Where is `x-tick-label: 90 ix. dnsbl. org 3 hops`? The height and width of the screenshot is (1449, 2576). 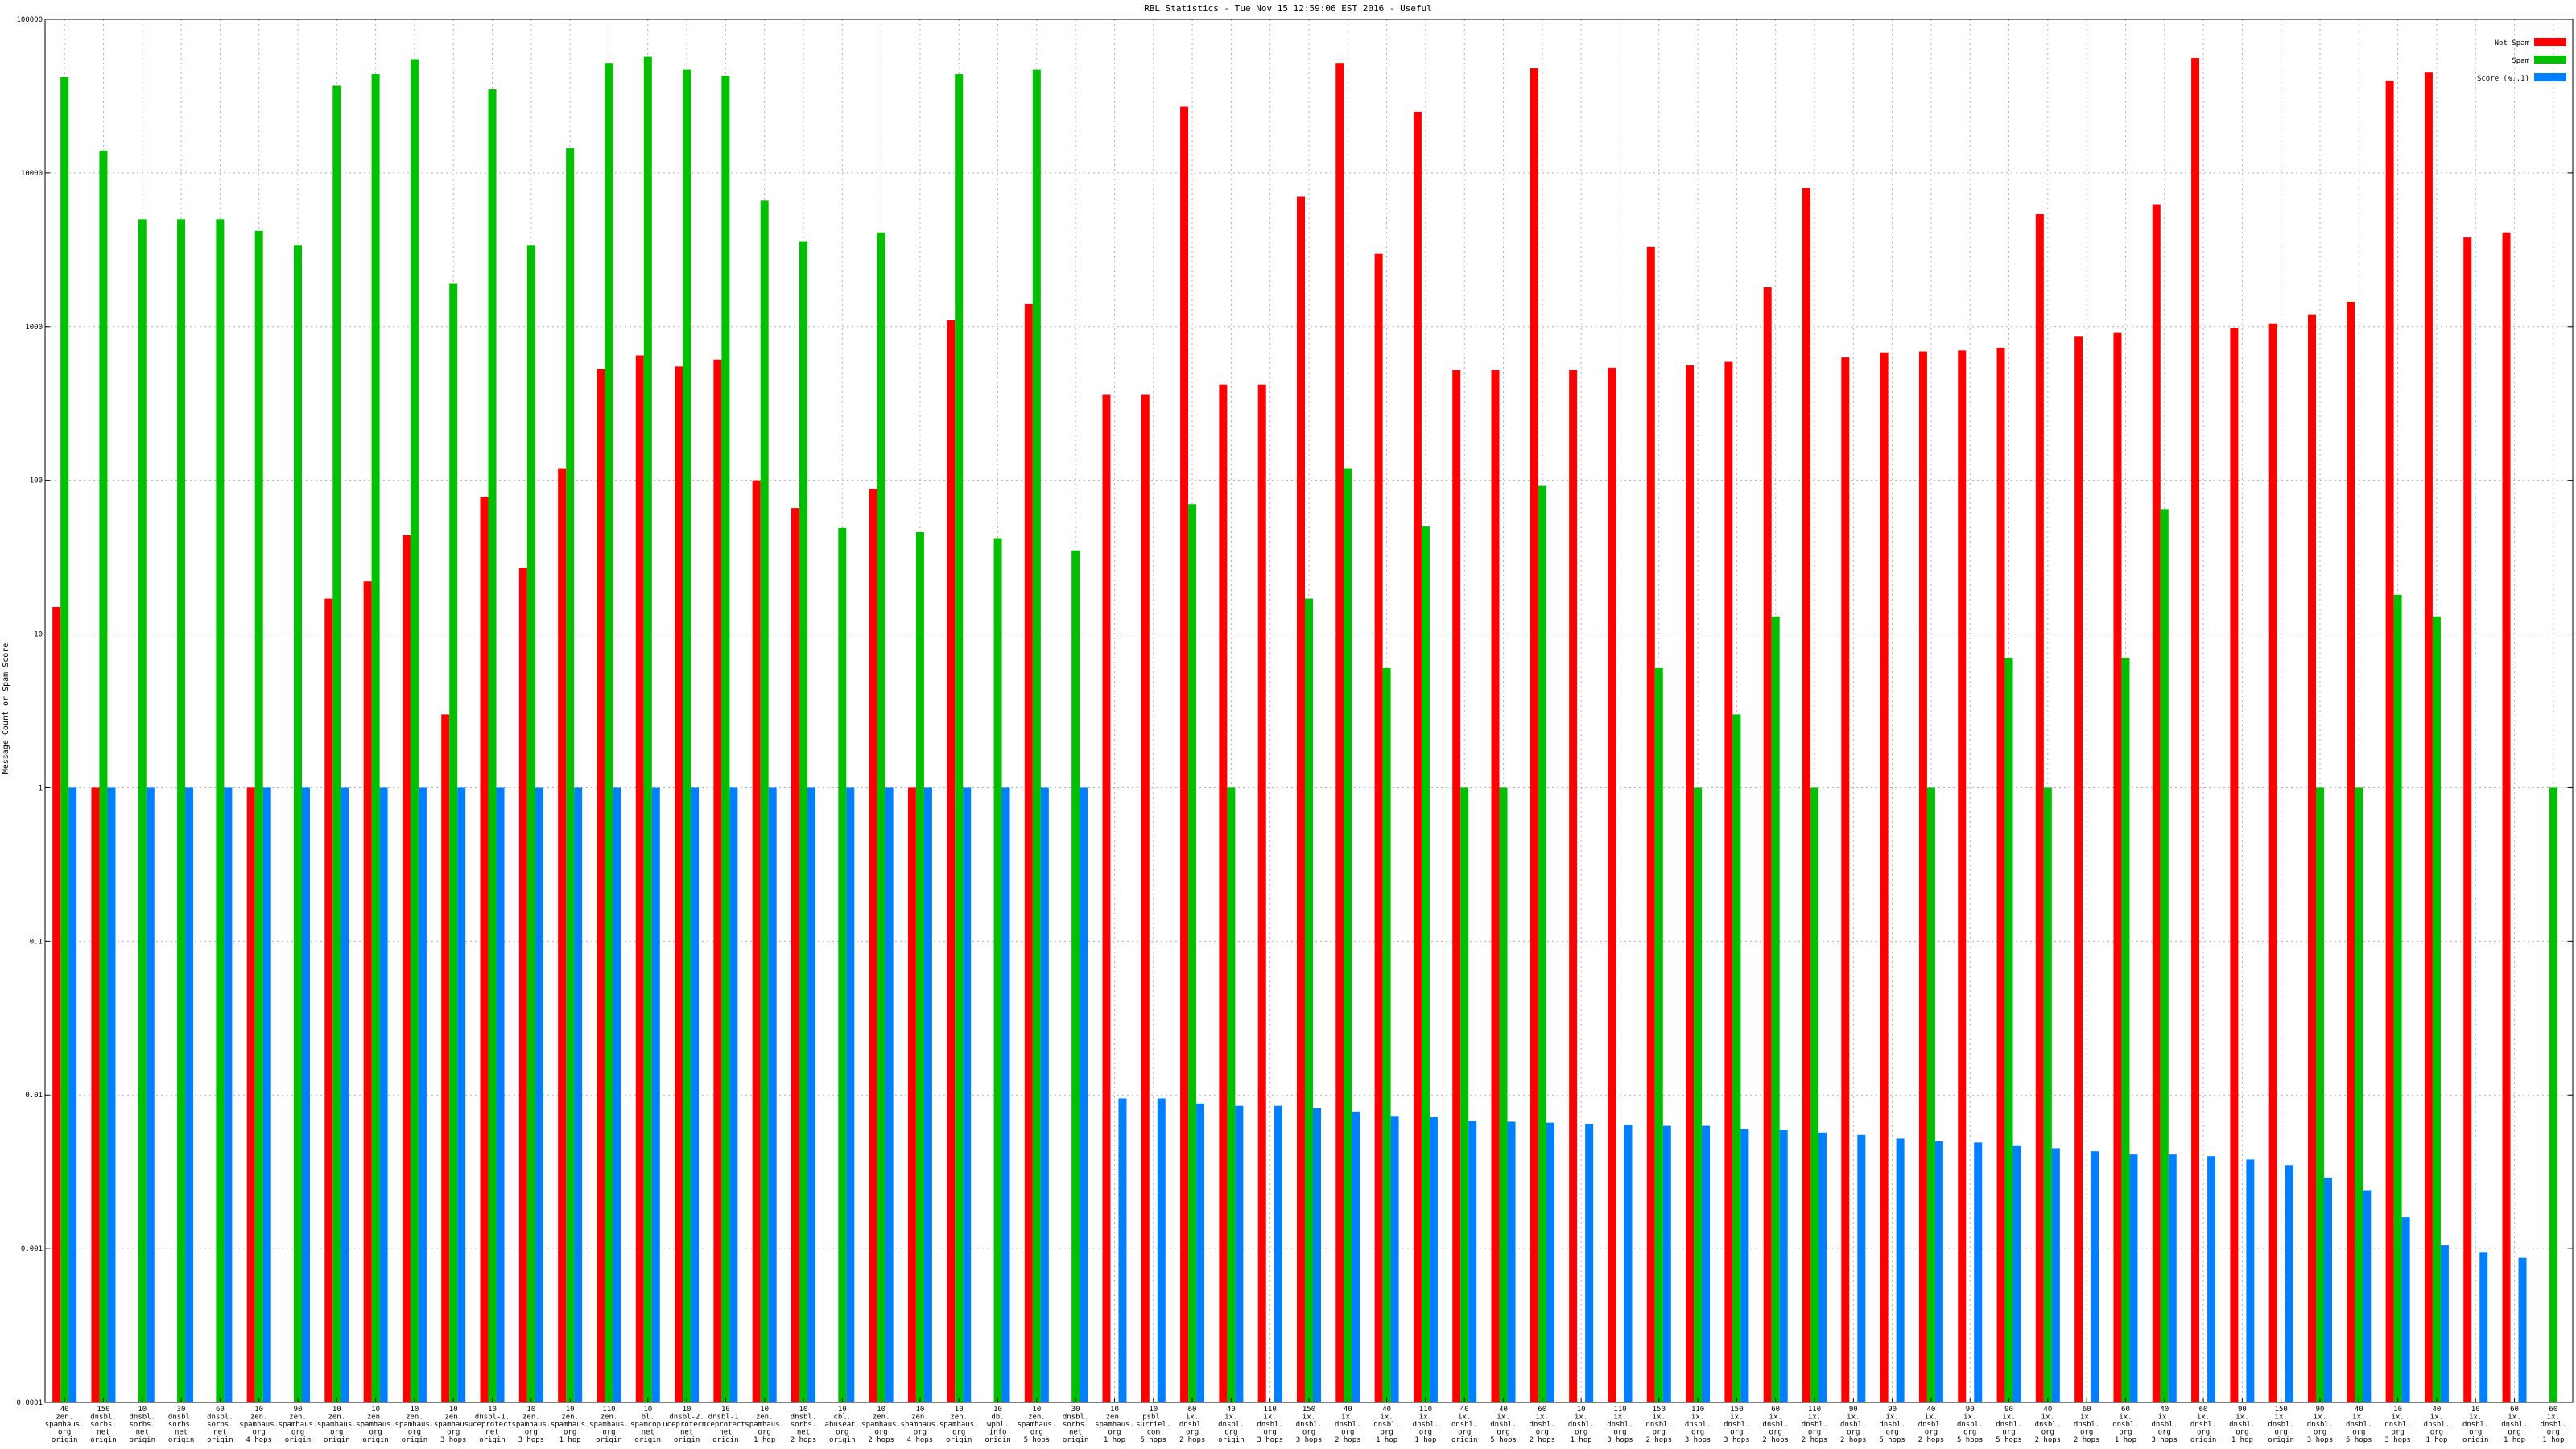 x-tick-label: 90 ix. dnsbl. org 3 hops is located at coordinates (2320, 1425).